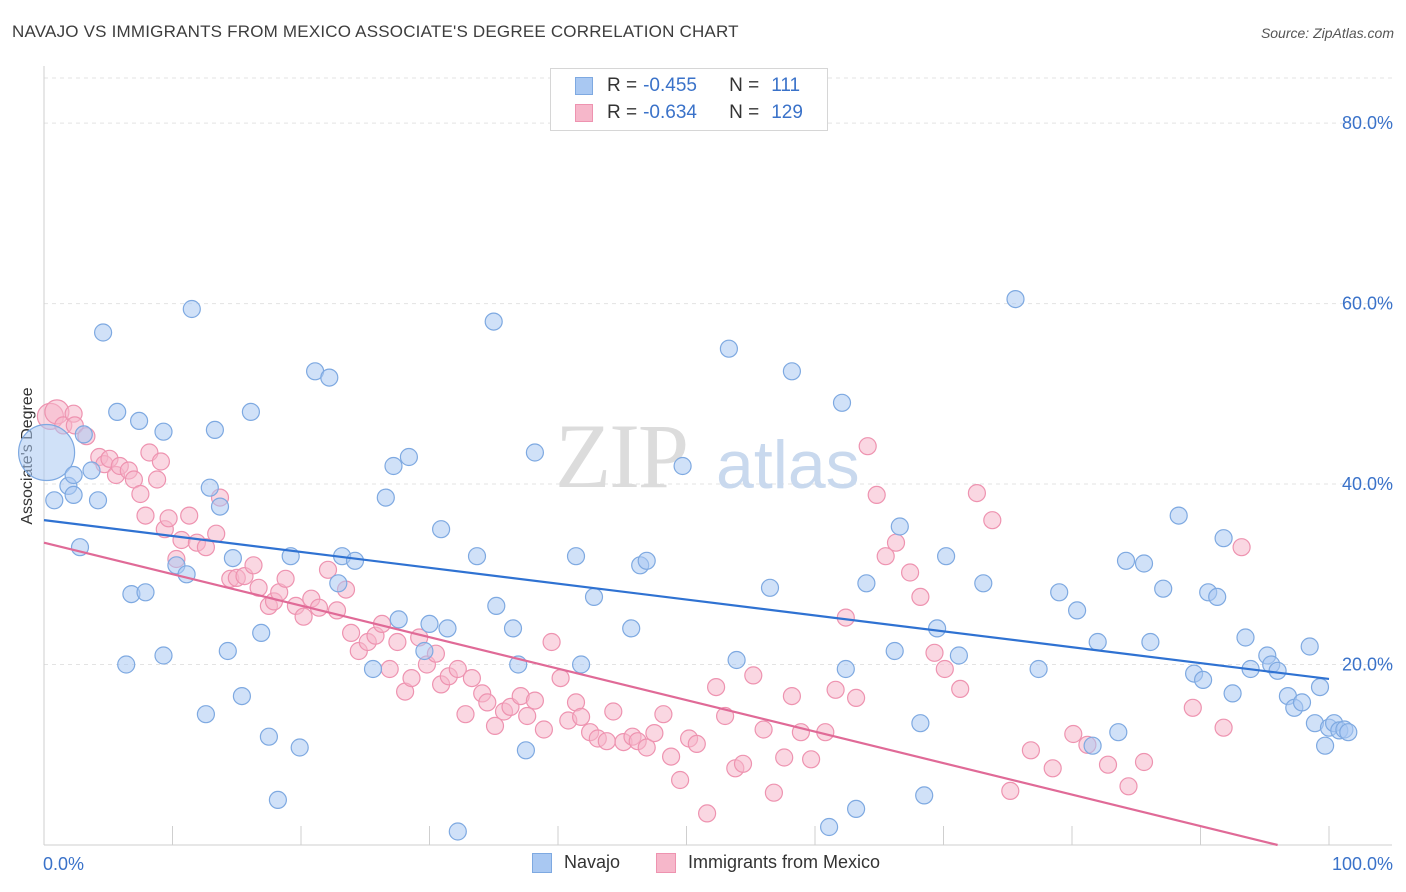 Image resolution: width=1406 pixels, height=892 pixels. I want to click on y-tick-label: 40.0%, so click(1367, 484).